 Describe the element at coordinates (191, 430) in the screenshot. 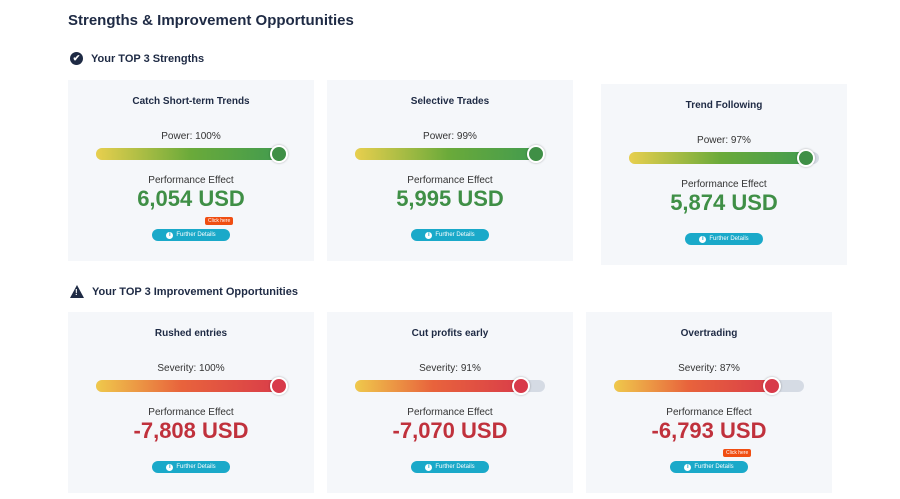

I see `effect-value: -7,808 USD` at that location.